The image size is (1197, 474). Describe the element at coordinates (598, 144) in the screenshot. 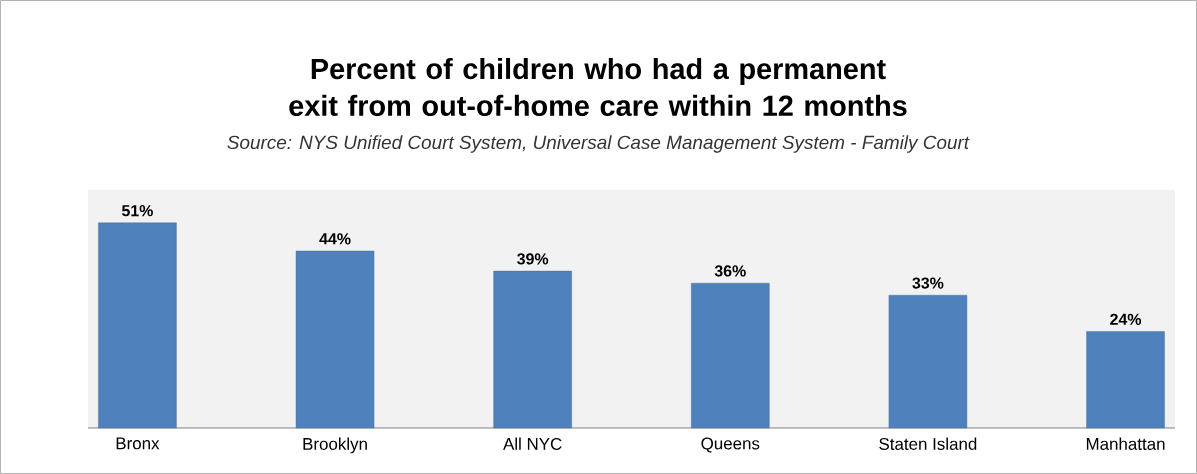

I see `source-note: Source: NYS Unified Court System, Universal Case Management System - Family Court` at that location.